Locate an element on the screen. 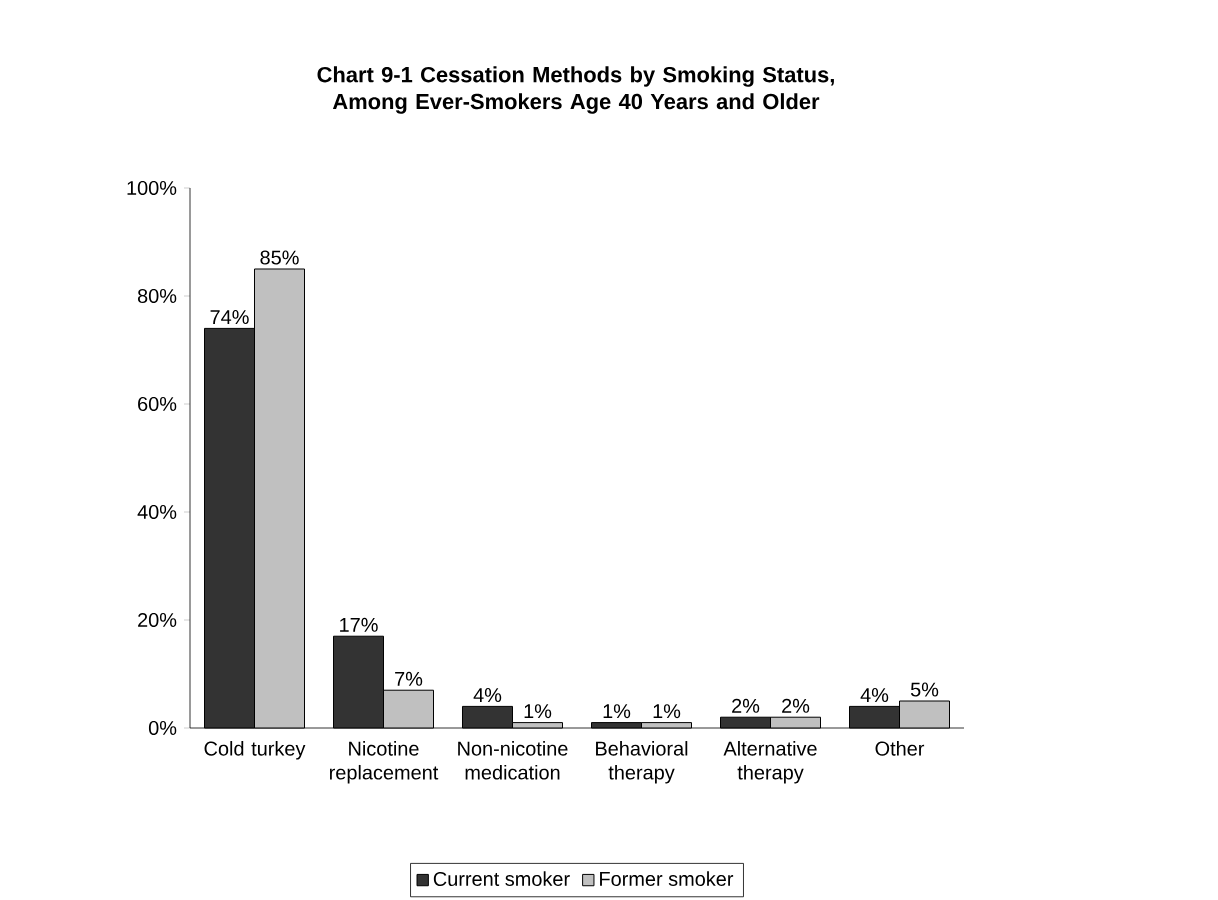 This screenshot has width=1218, height=900. y-tick-label: 40% is located at coordinates (157, 512).